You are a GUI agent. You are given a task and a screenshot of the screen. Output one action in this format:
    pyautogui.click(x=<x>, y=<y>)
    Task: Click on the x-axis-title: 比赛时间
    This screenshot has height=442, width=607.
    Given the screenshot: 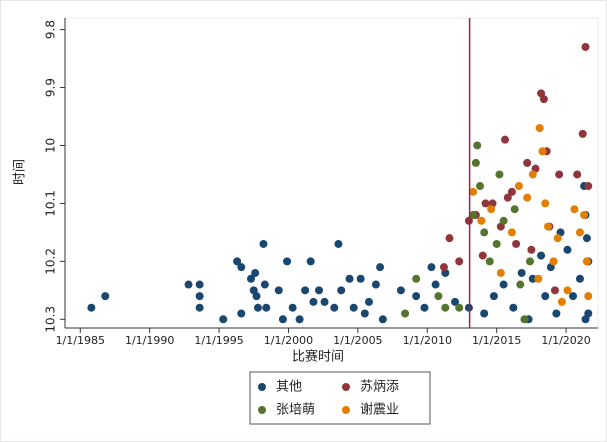 What is the action you would take?
    pyautogui.click(x=318, y=357)
    